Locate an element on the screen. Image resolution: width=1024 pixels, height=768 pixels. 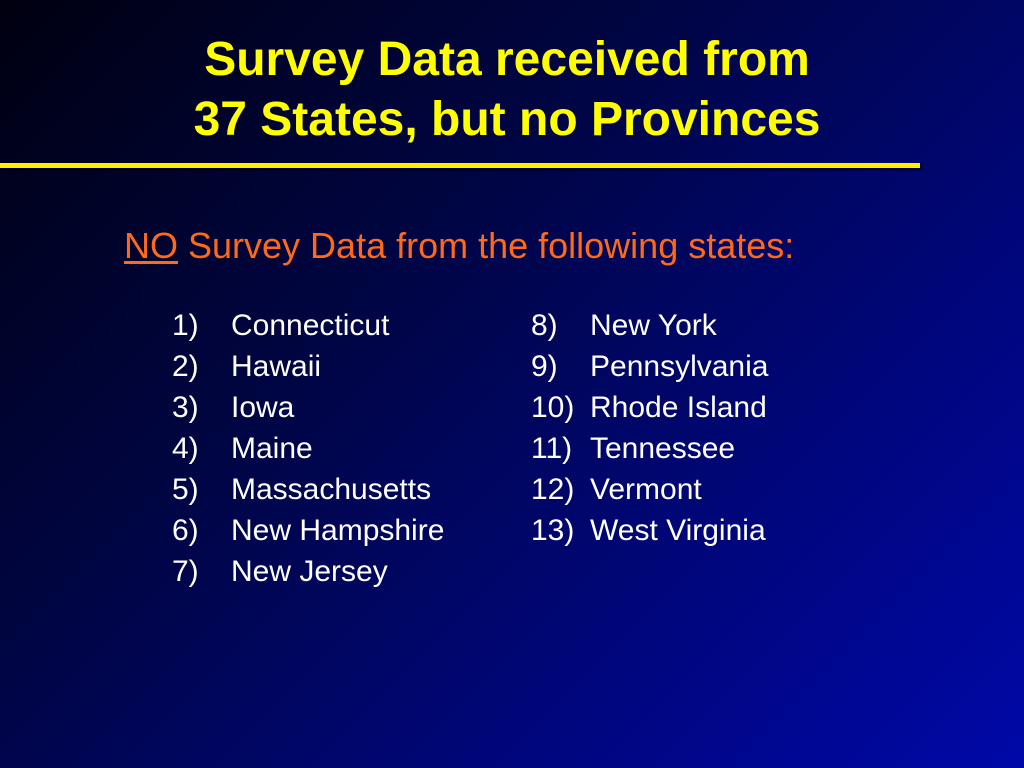
list-item: 11) Tennessee is located at coordinates (649, 448).